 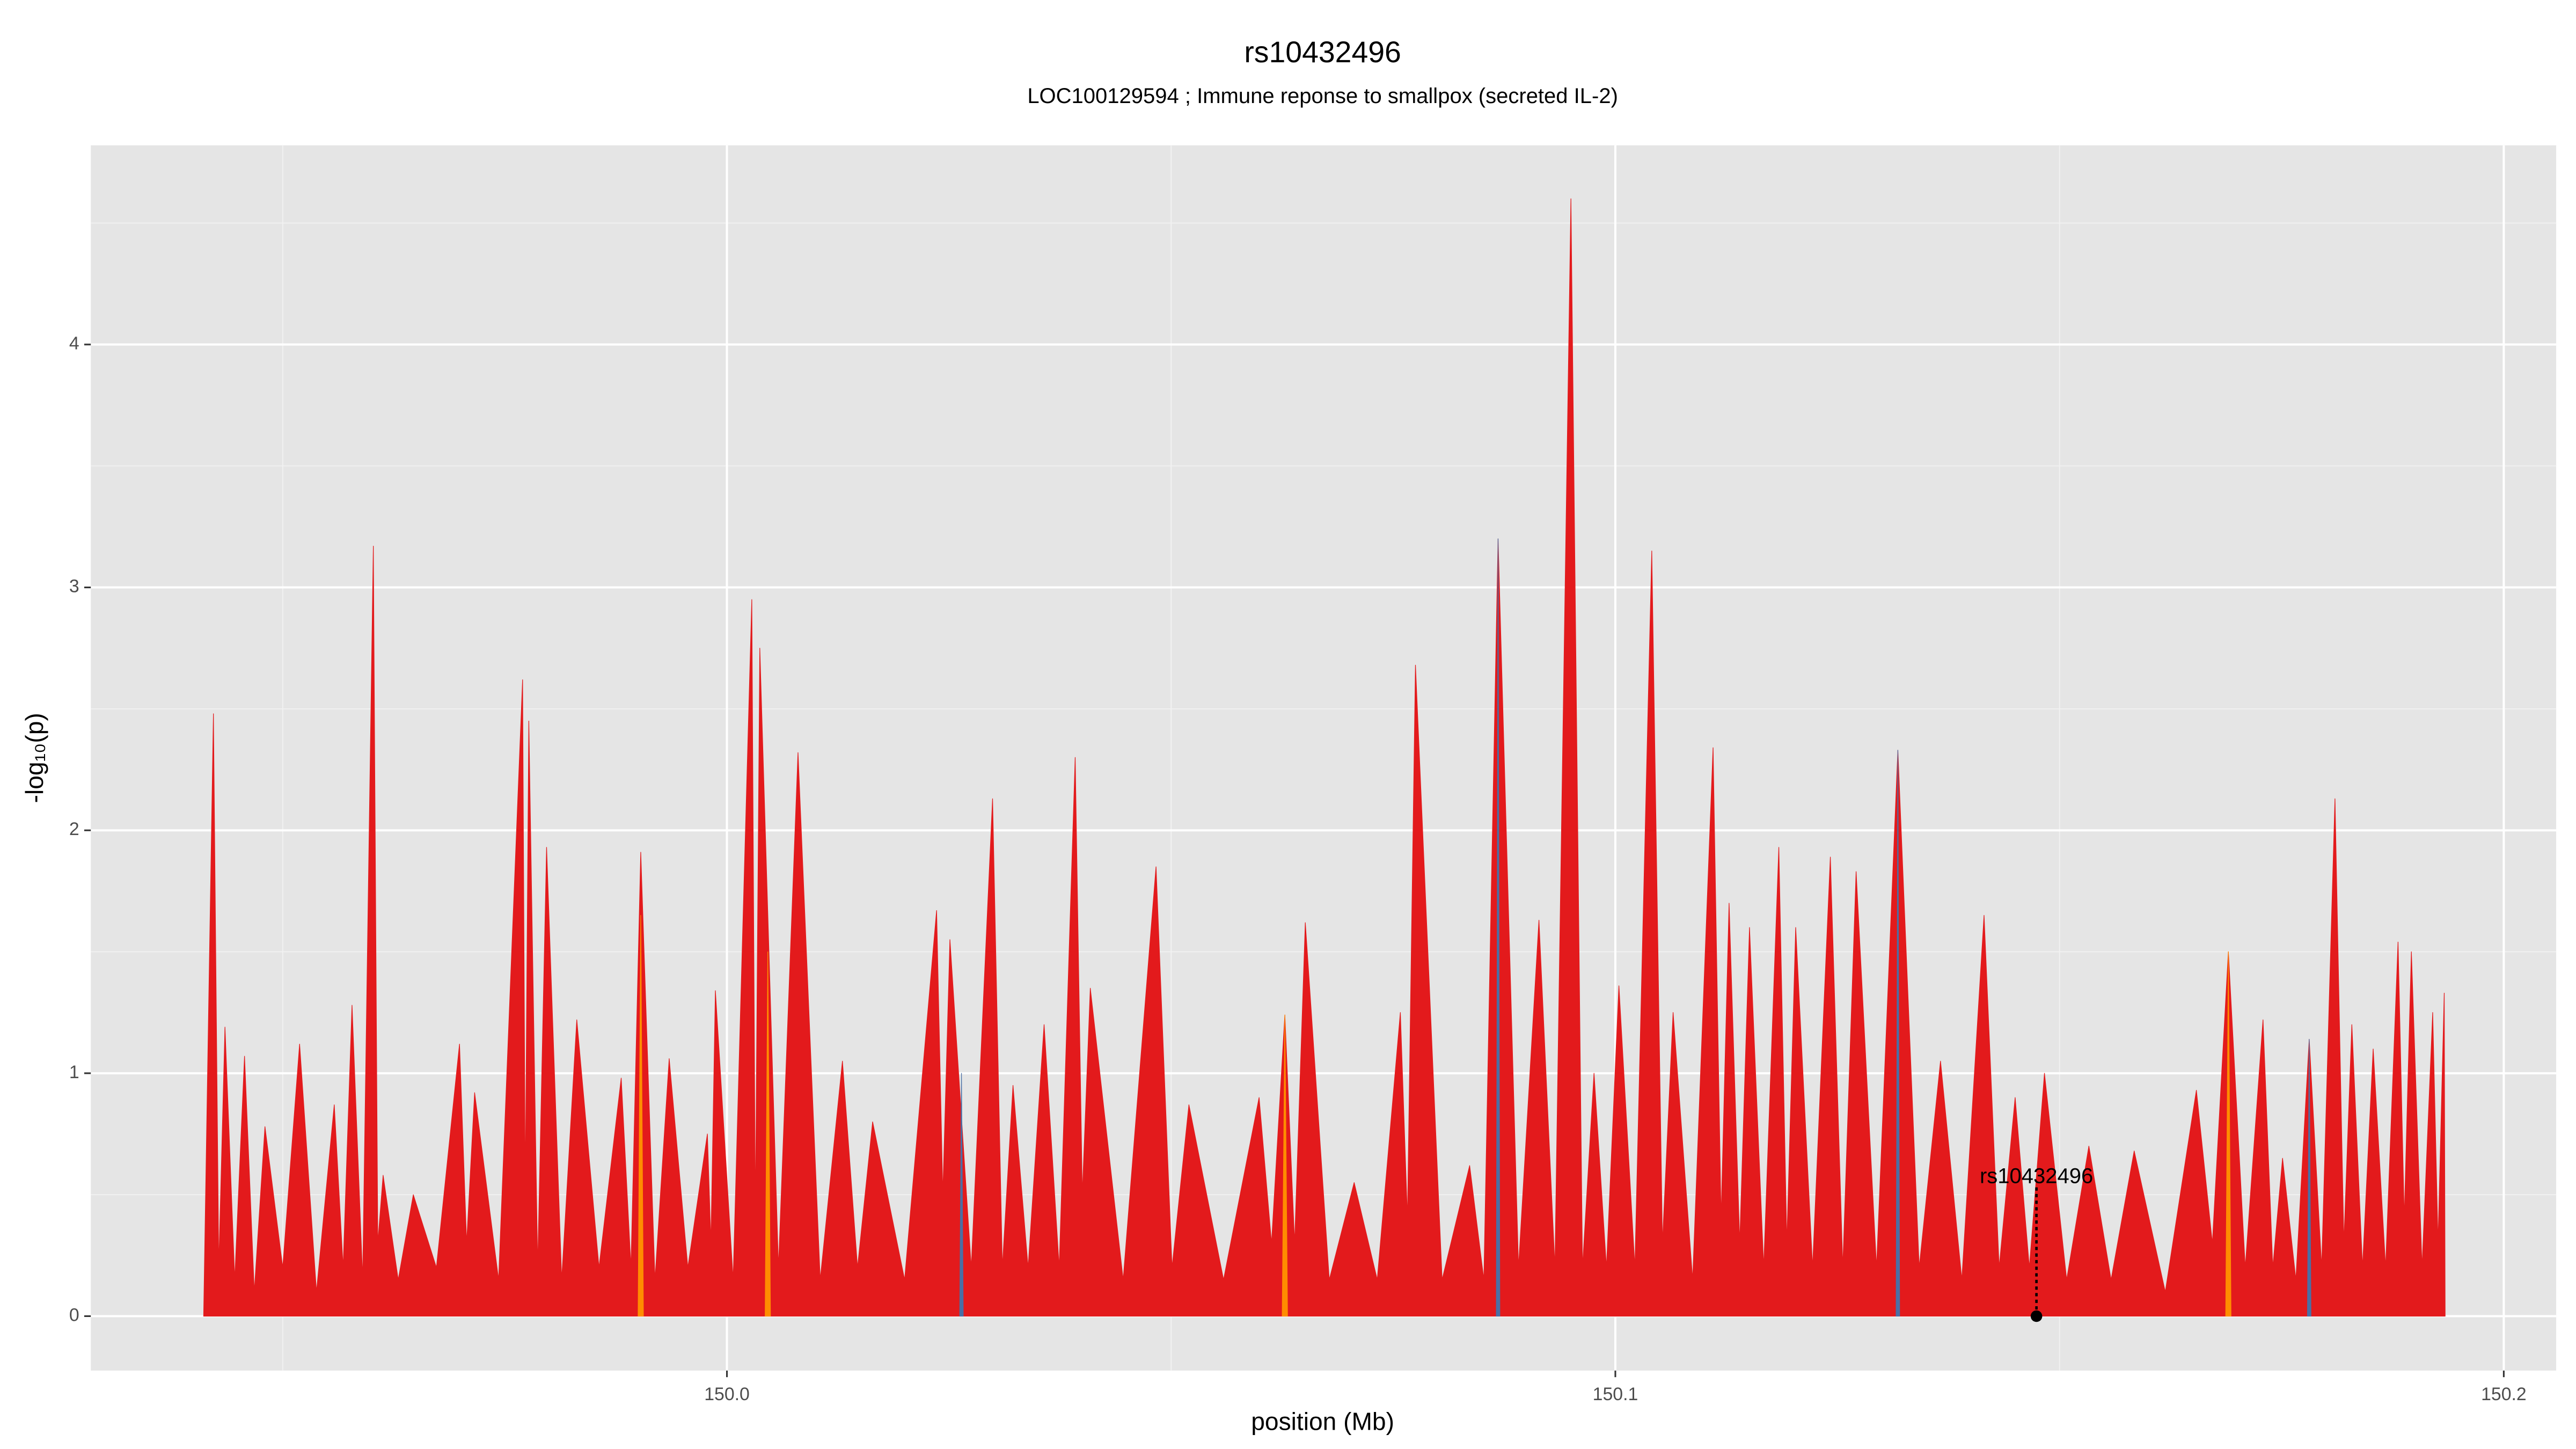 I want to click on x-tick-label: 150.1, so click(x=1615, y=1394).